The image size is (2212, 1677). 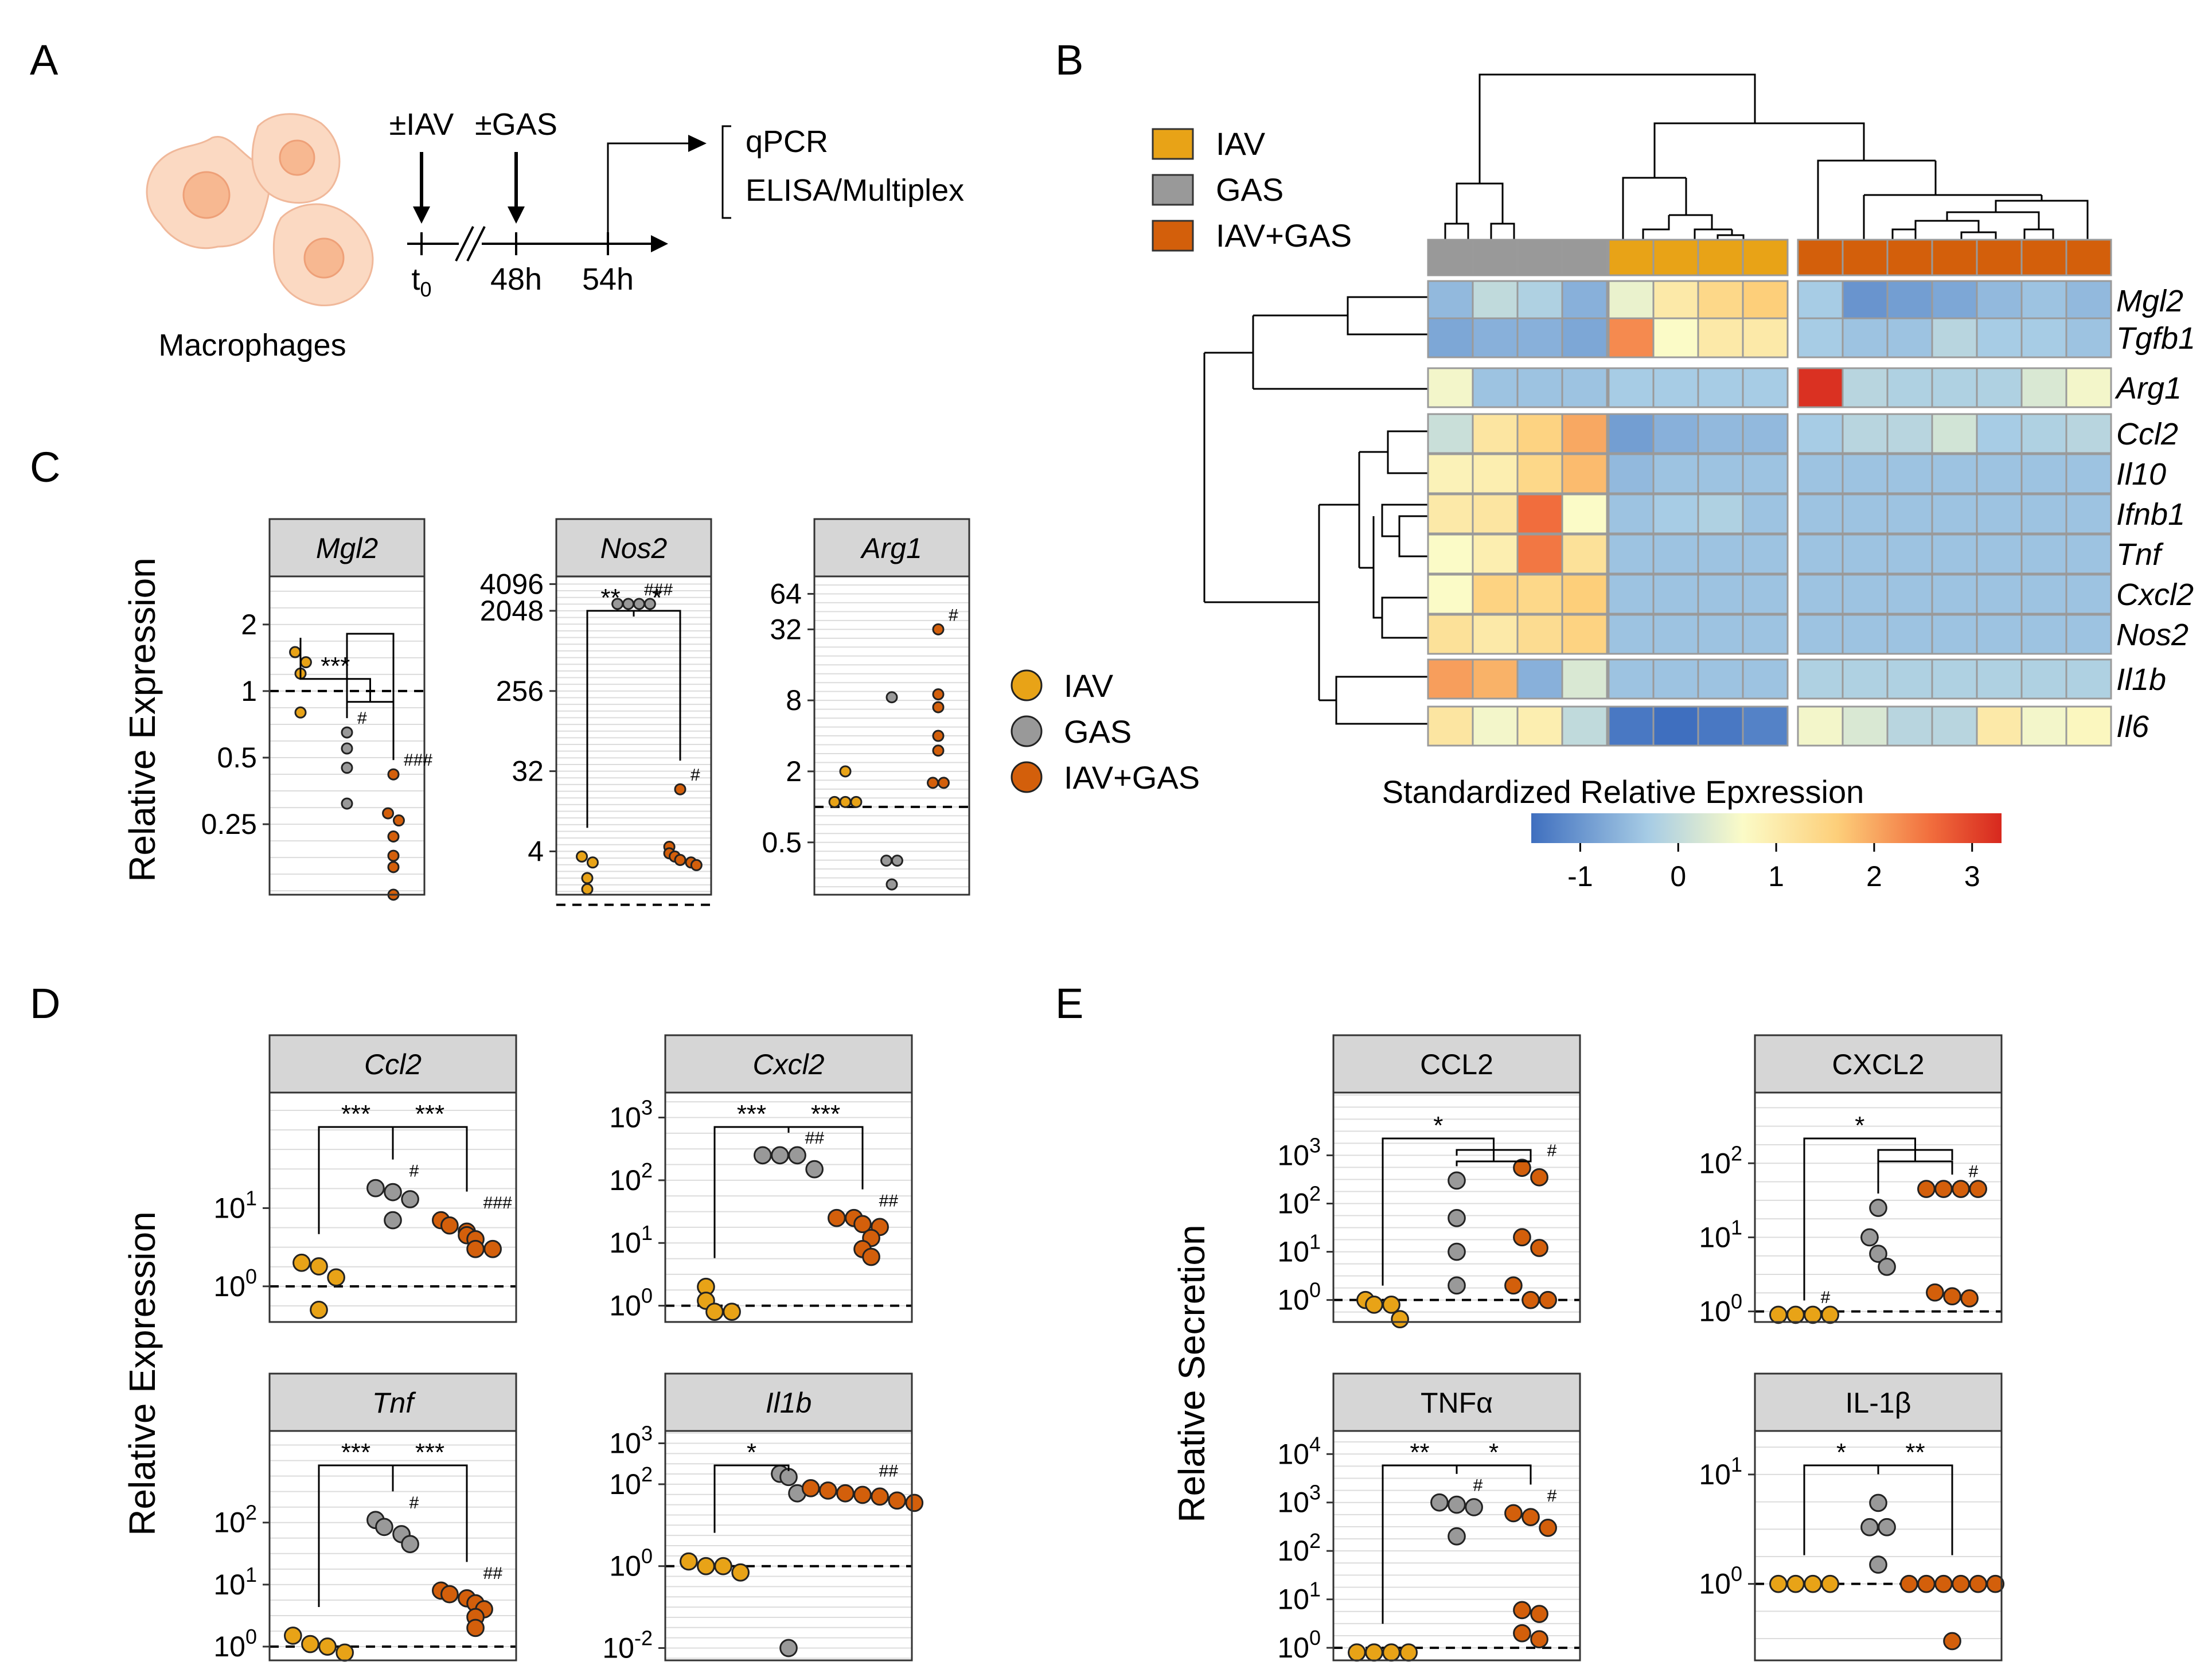 What do you see at coordinates (1580, 876) in the screenshot?
I see `colorbar-tick-label: -1` at bounding box center [1580, 876].